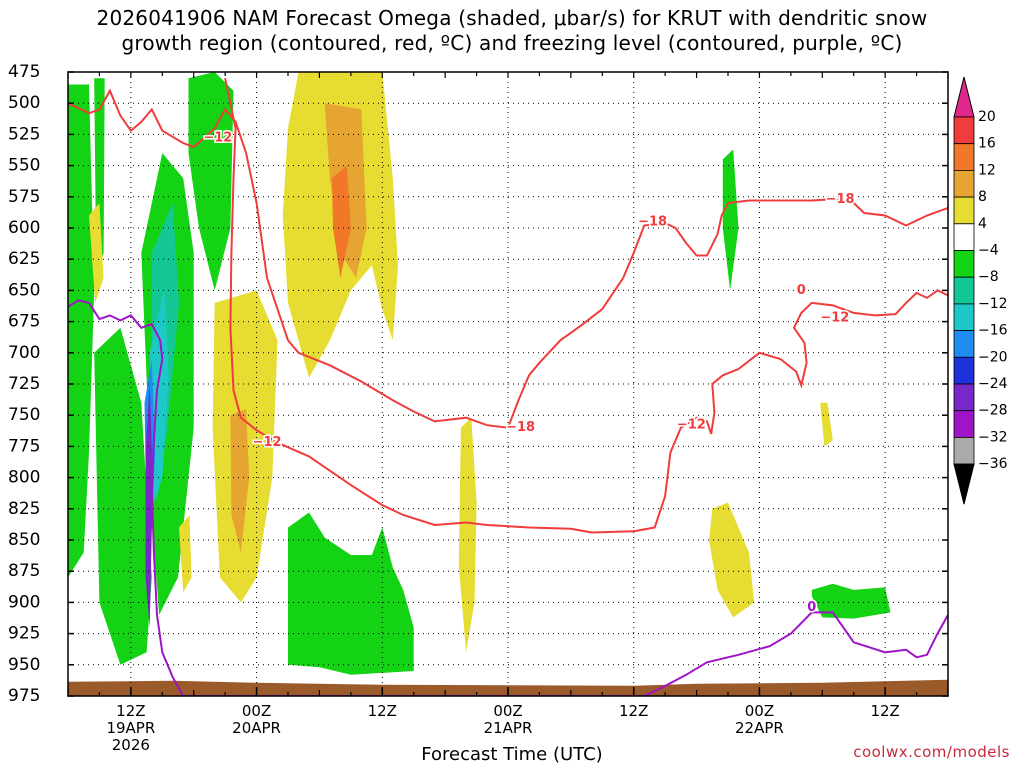  What do you see at coordinates (24, 696) in the screenshot?
I see `y-tick-label: 975` at bounding box center [24, 696].